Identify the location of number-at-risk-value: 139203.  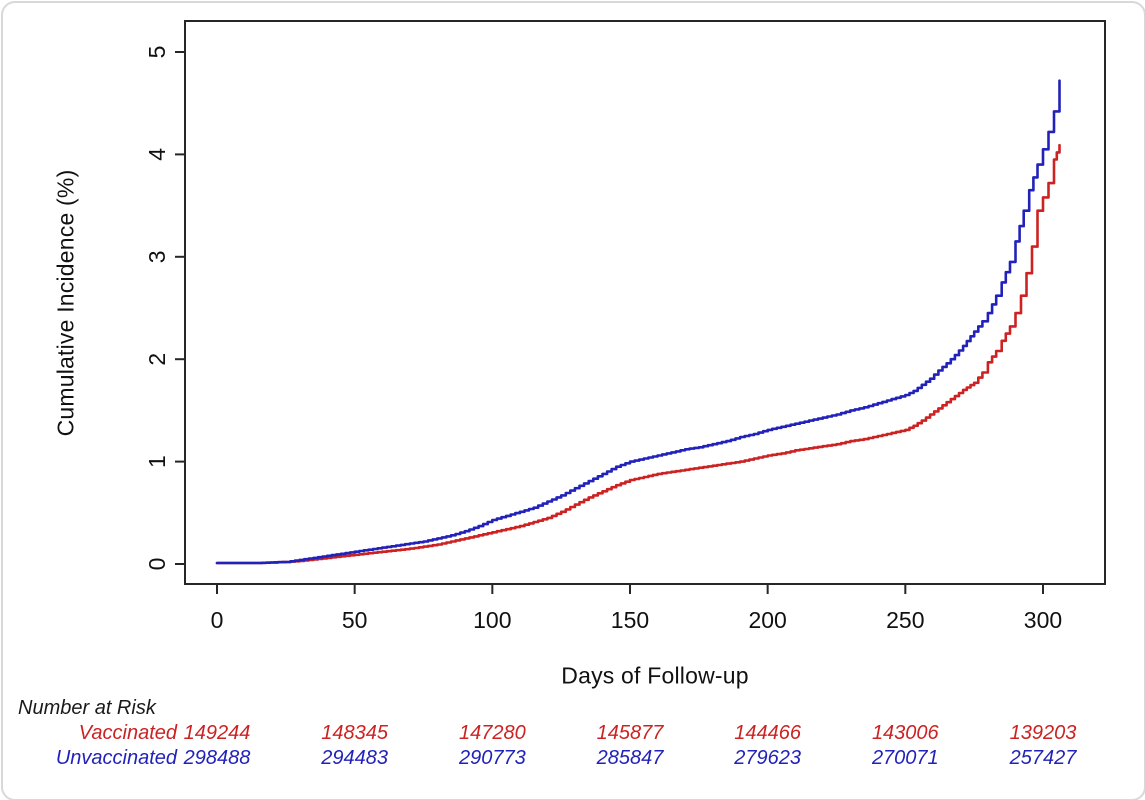
(1043, 733).